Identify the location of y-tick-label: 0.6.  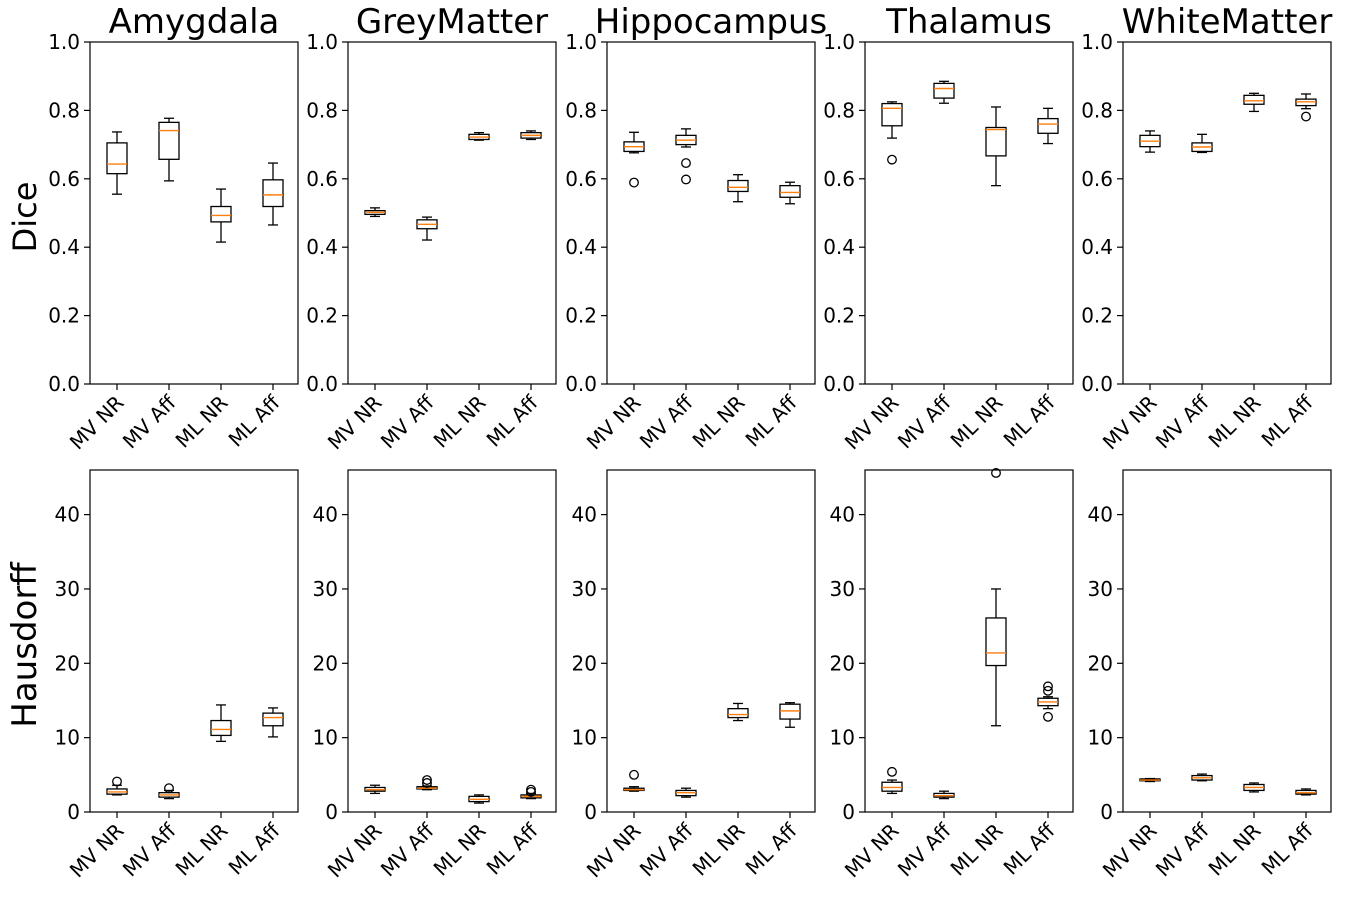
(1097, 179).